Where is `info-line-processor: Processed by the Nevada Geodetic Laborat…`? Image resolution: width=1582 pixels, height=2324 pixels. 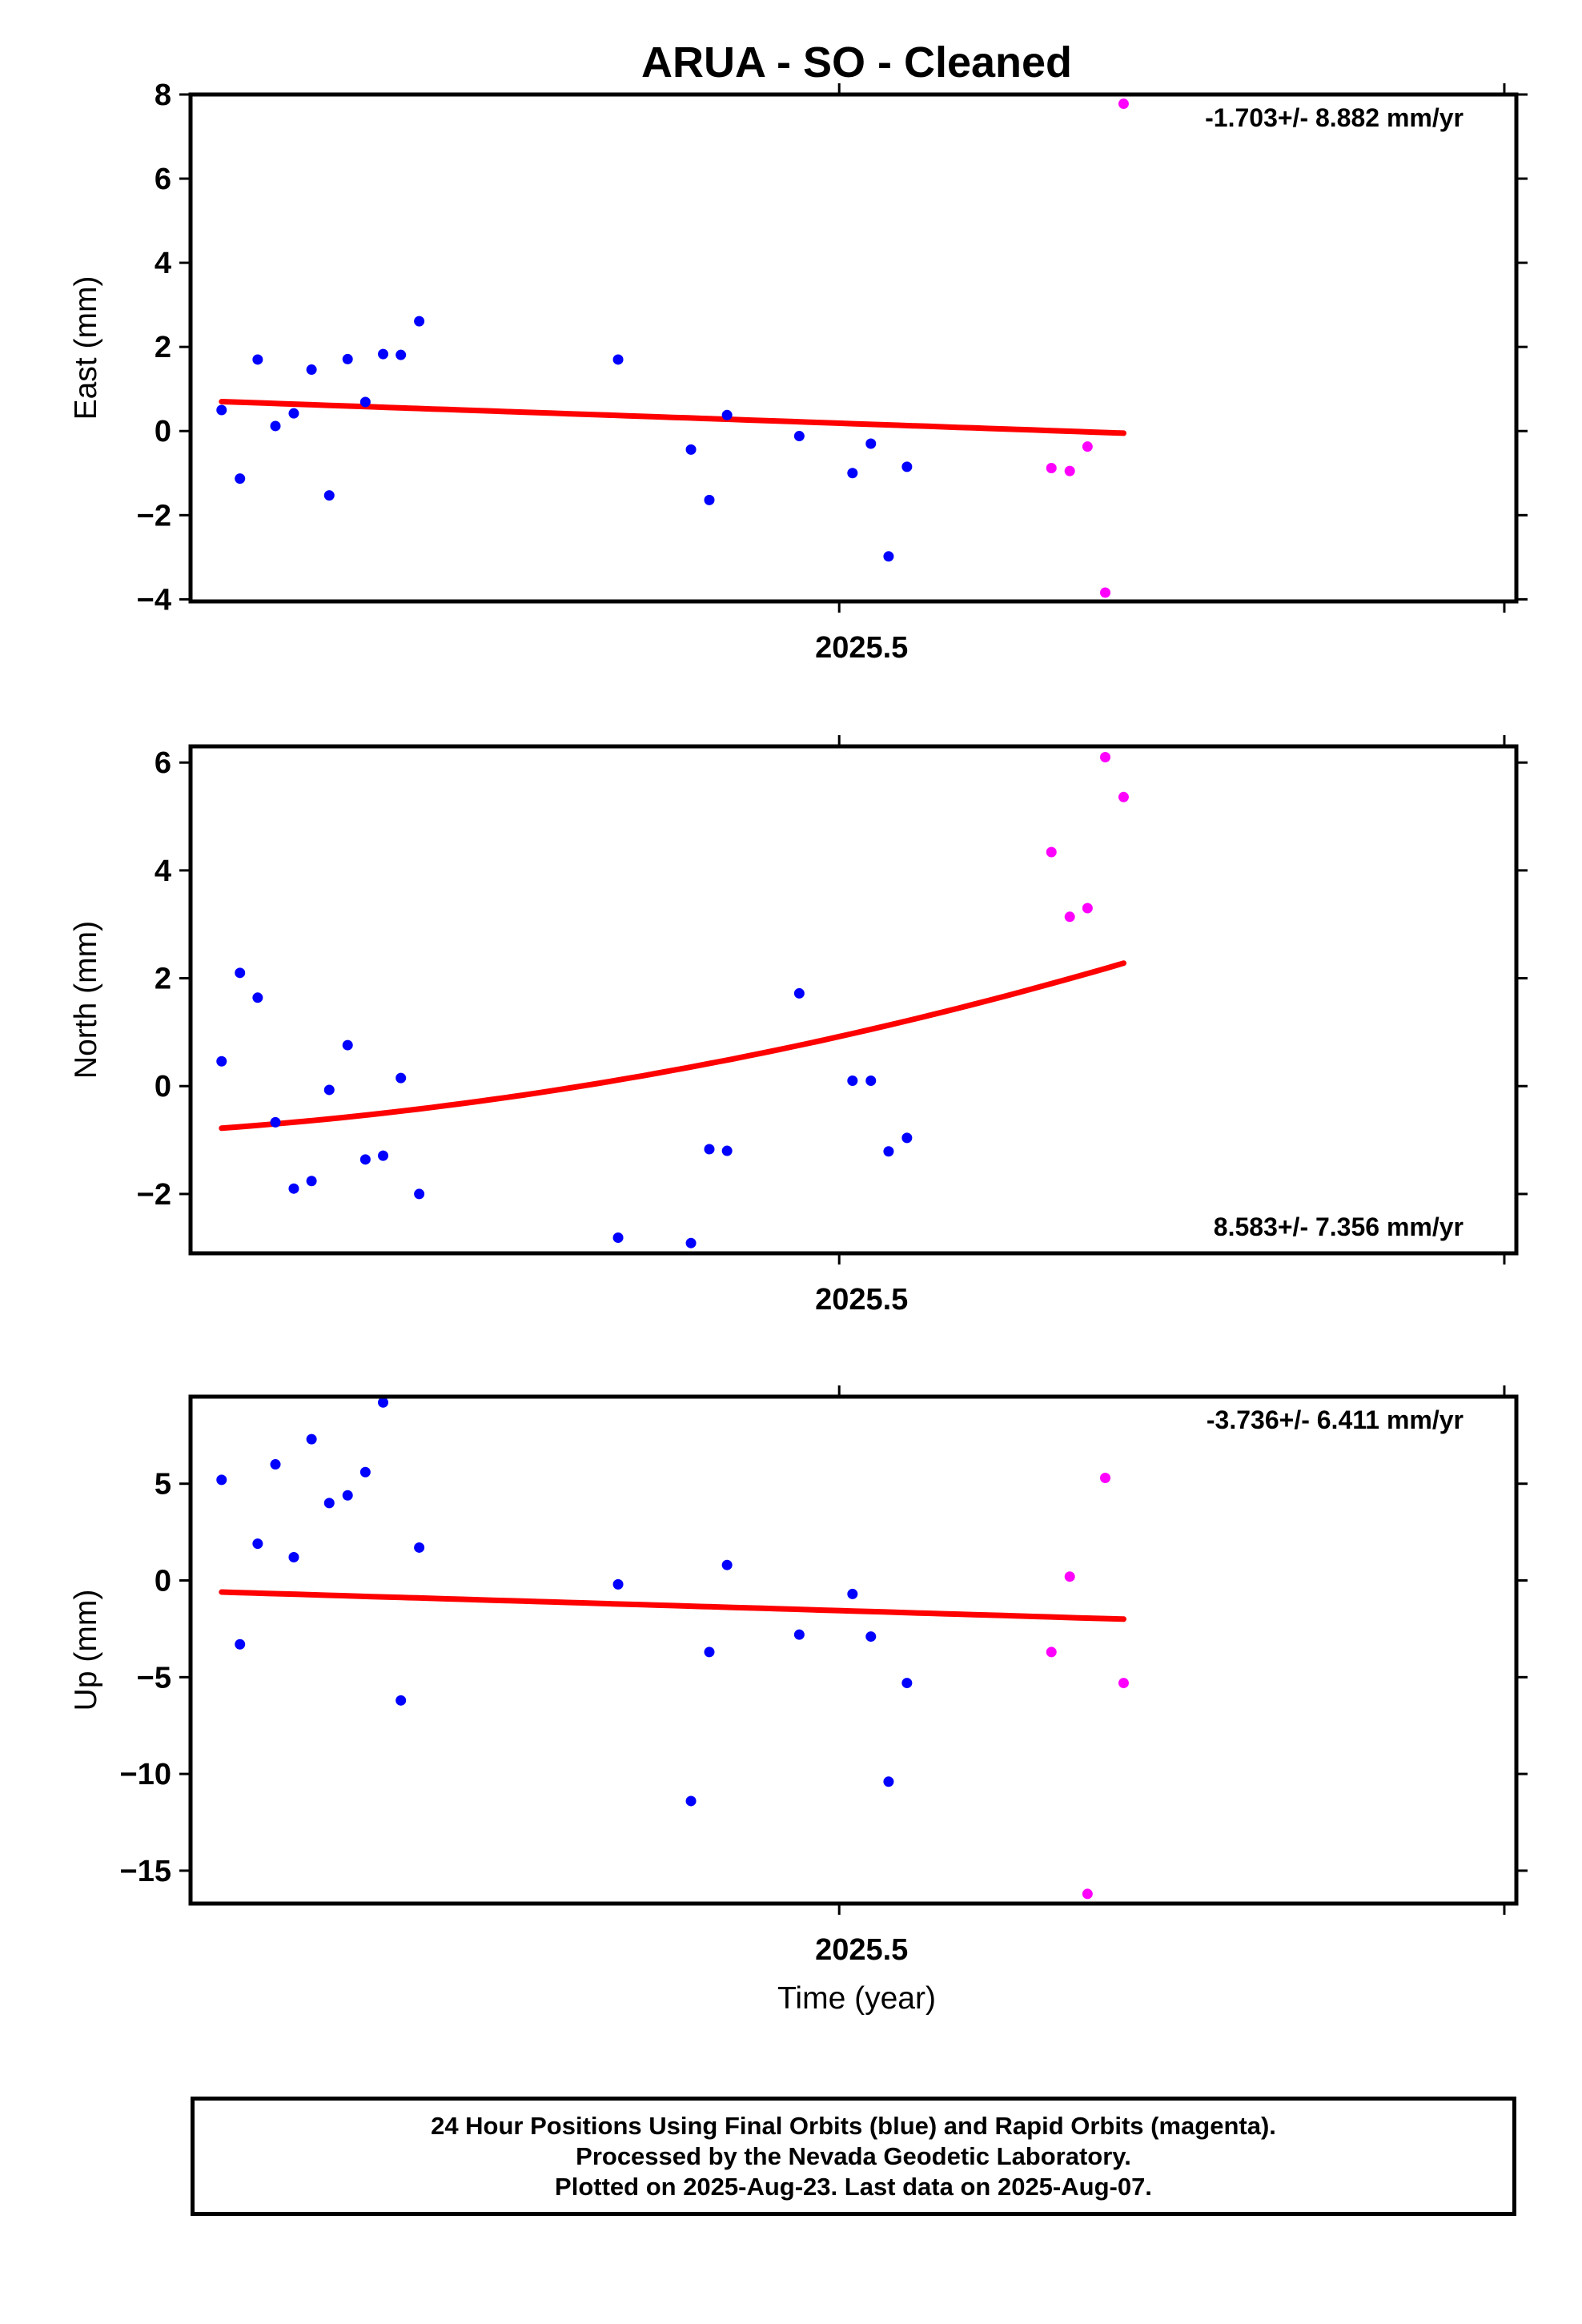 info-line-processor: Processed by the Nevada Geodetic Laborat… is located at coordinates (853, 2155).